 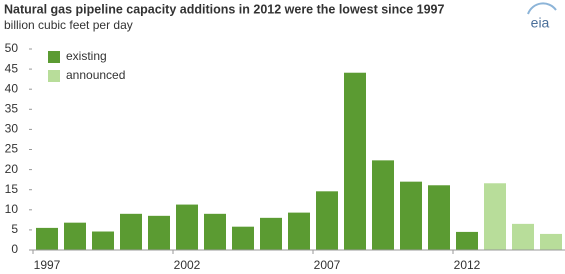 What do you see at coordinates (68, 25) in the screenshot?
I see `chart-subtitle: billion cubic feet per day` at bounding box center [68, 25].